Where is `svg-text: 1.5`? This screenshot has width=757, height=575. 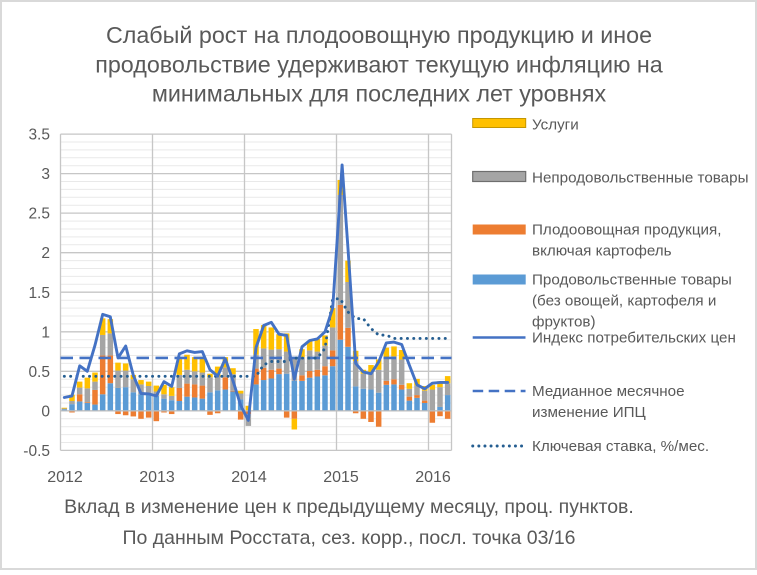
svg-text: 1.5 is located at coordinates (39, 293).